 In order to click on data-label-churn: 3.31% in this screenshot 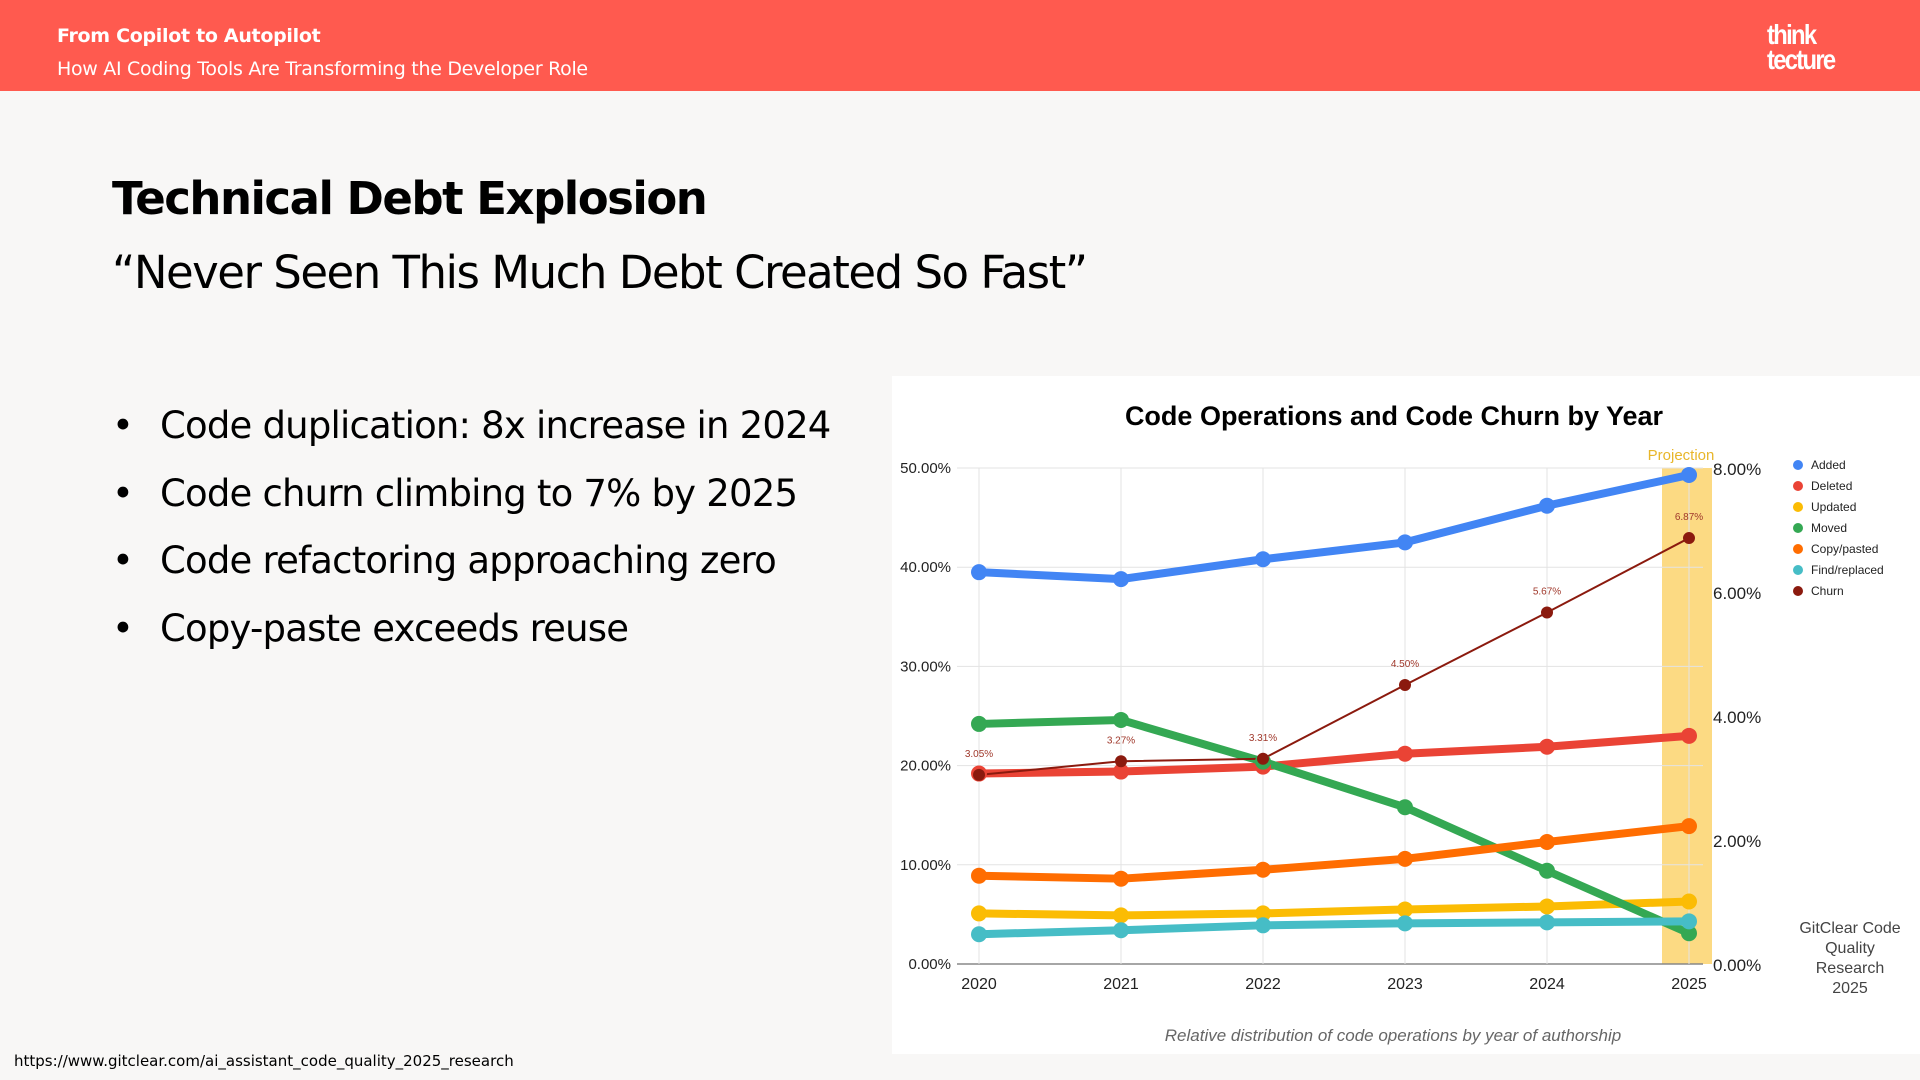, I will do `click(1263, 738)`.